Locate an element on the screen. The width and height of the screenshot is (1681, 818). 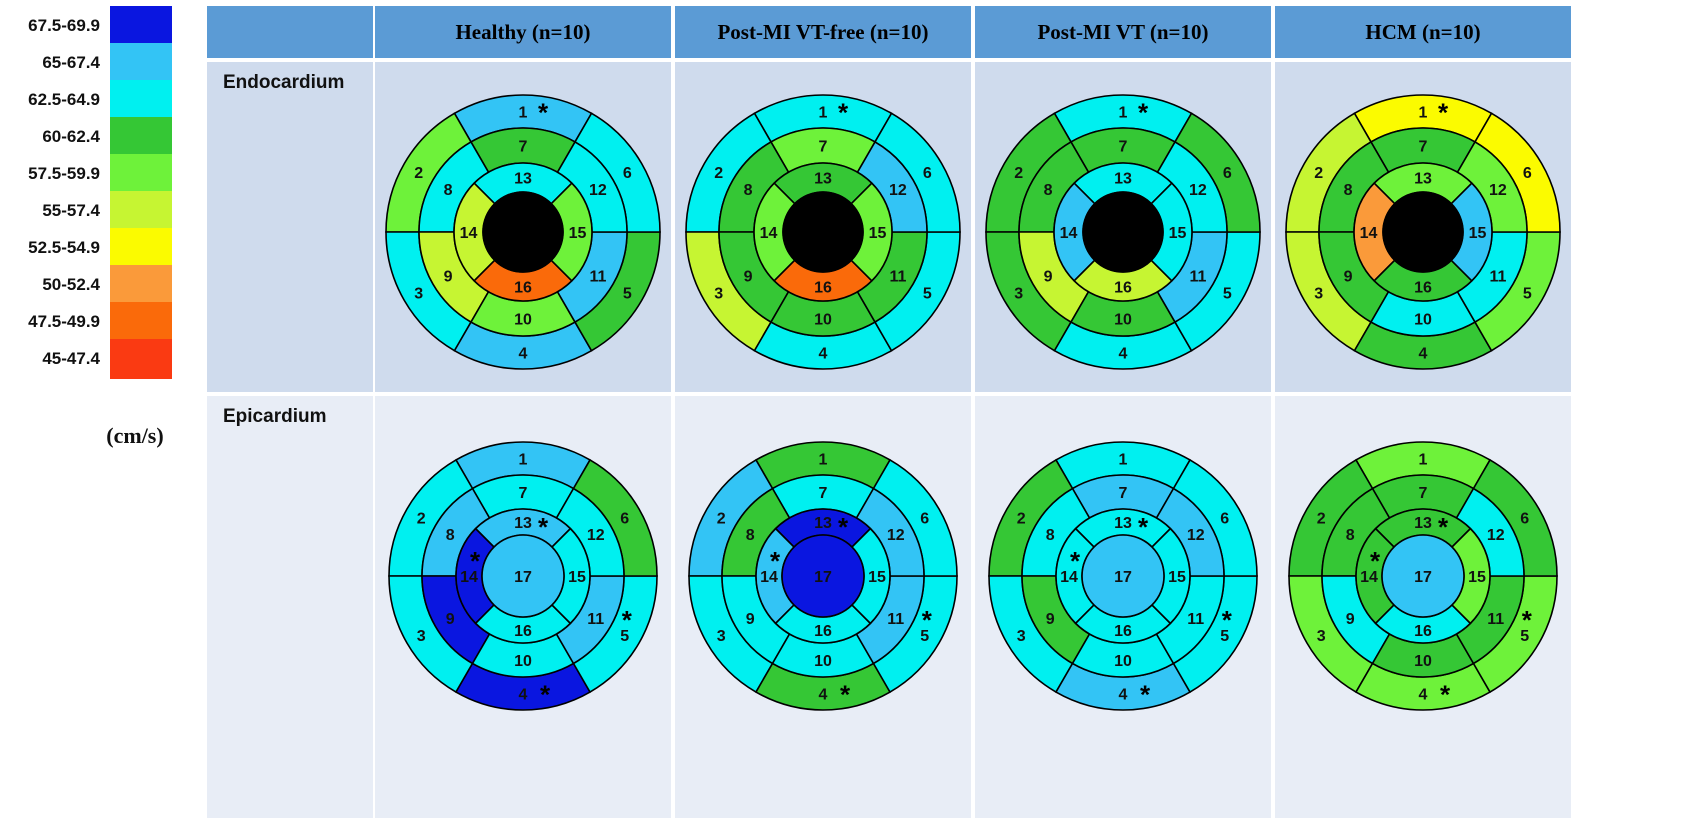
segment-label-17: 17 is located at coordinates (523, 577).